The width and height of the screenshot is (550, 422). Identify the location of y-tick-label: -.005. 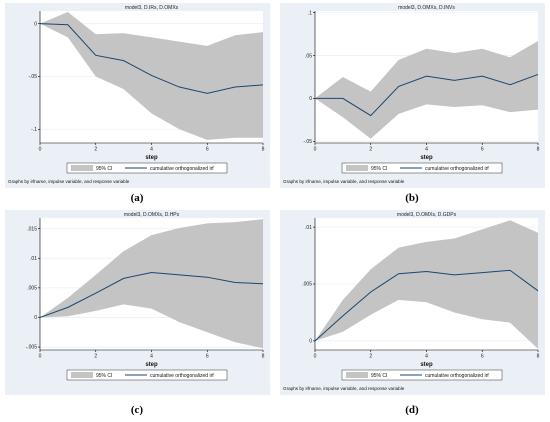
(32, 348).